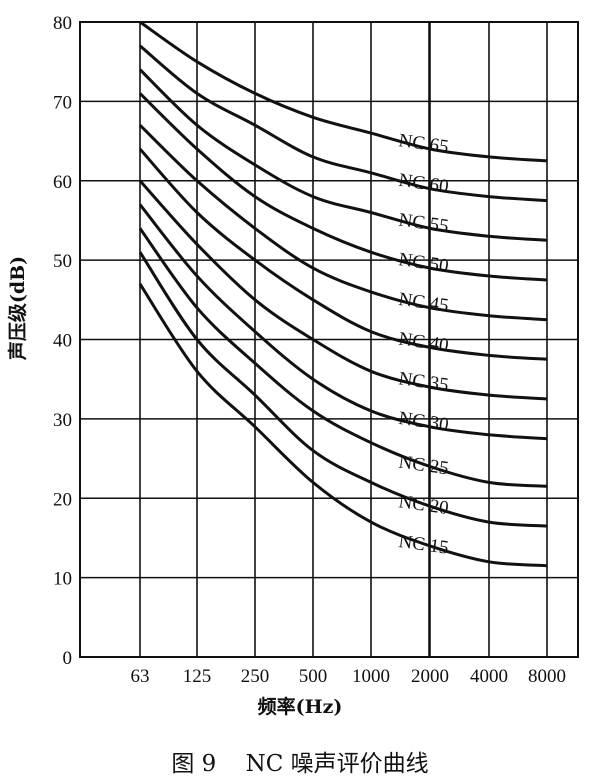 This screenshot has height=781, width=600. Describe the element at coordinates (423, 545) in the screenshot. I see `curve-label: NC 15` at that location.